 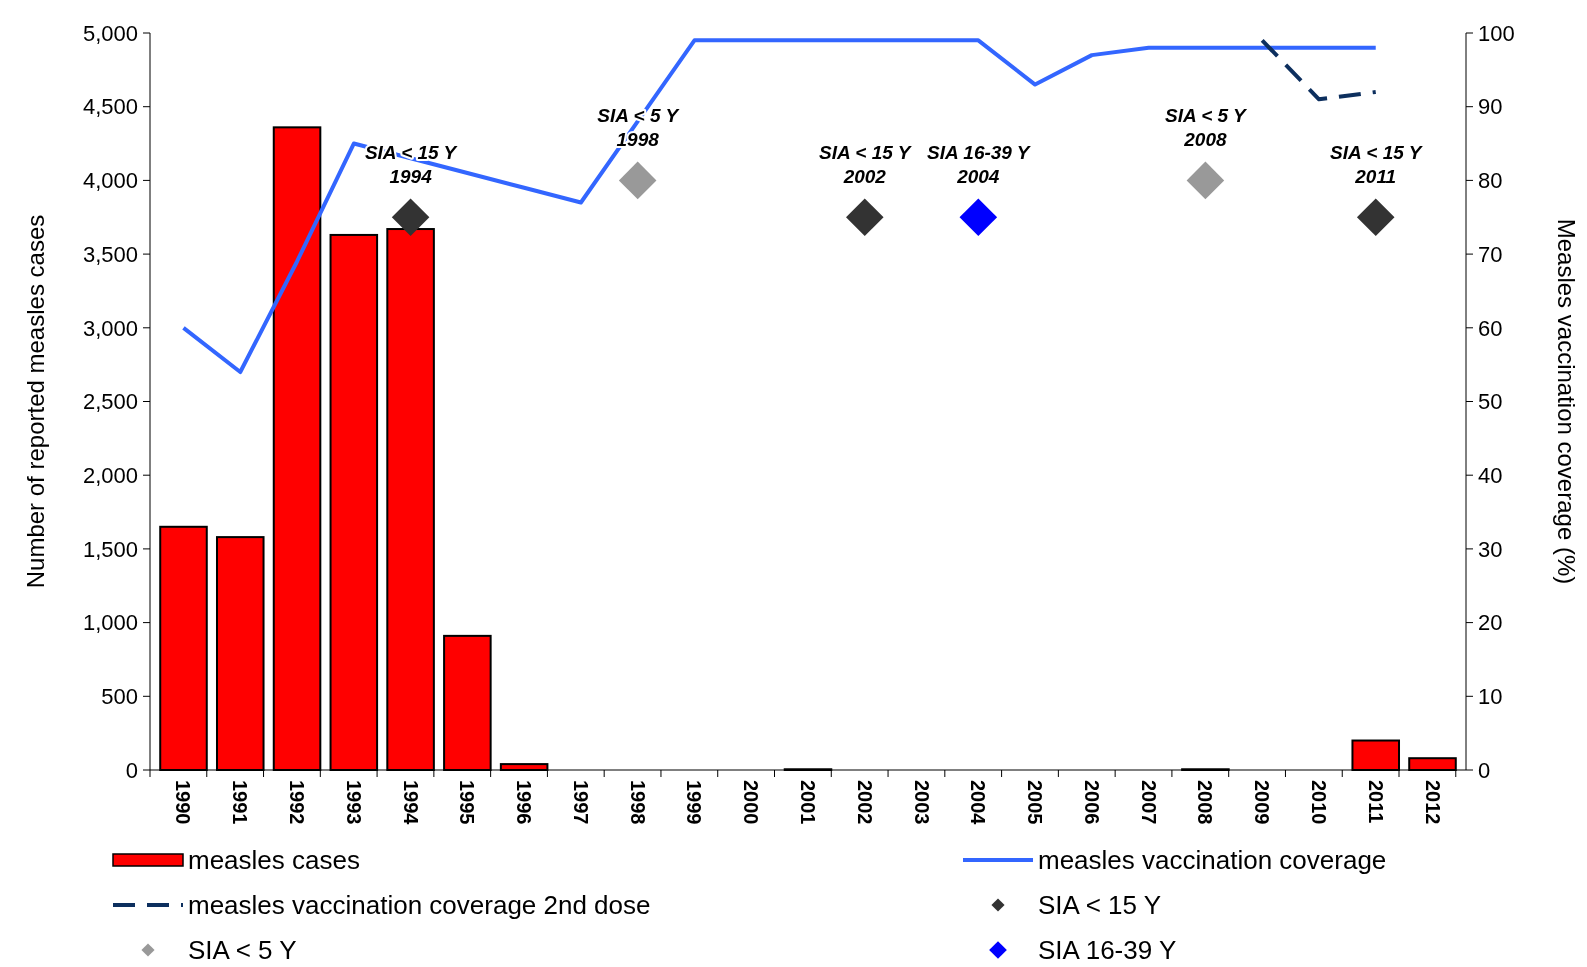 What do you see at coordinates (1205, 802) in the screenshot?
I see `x-tick-label: 2008` at bounding box center [1205, 802].